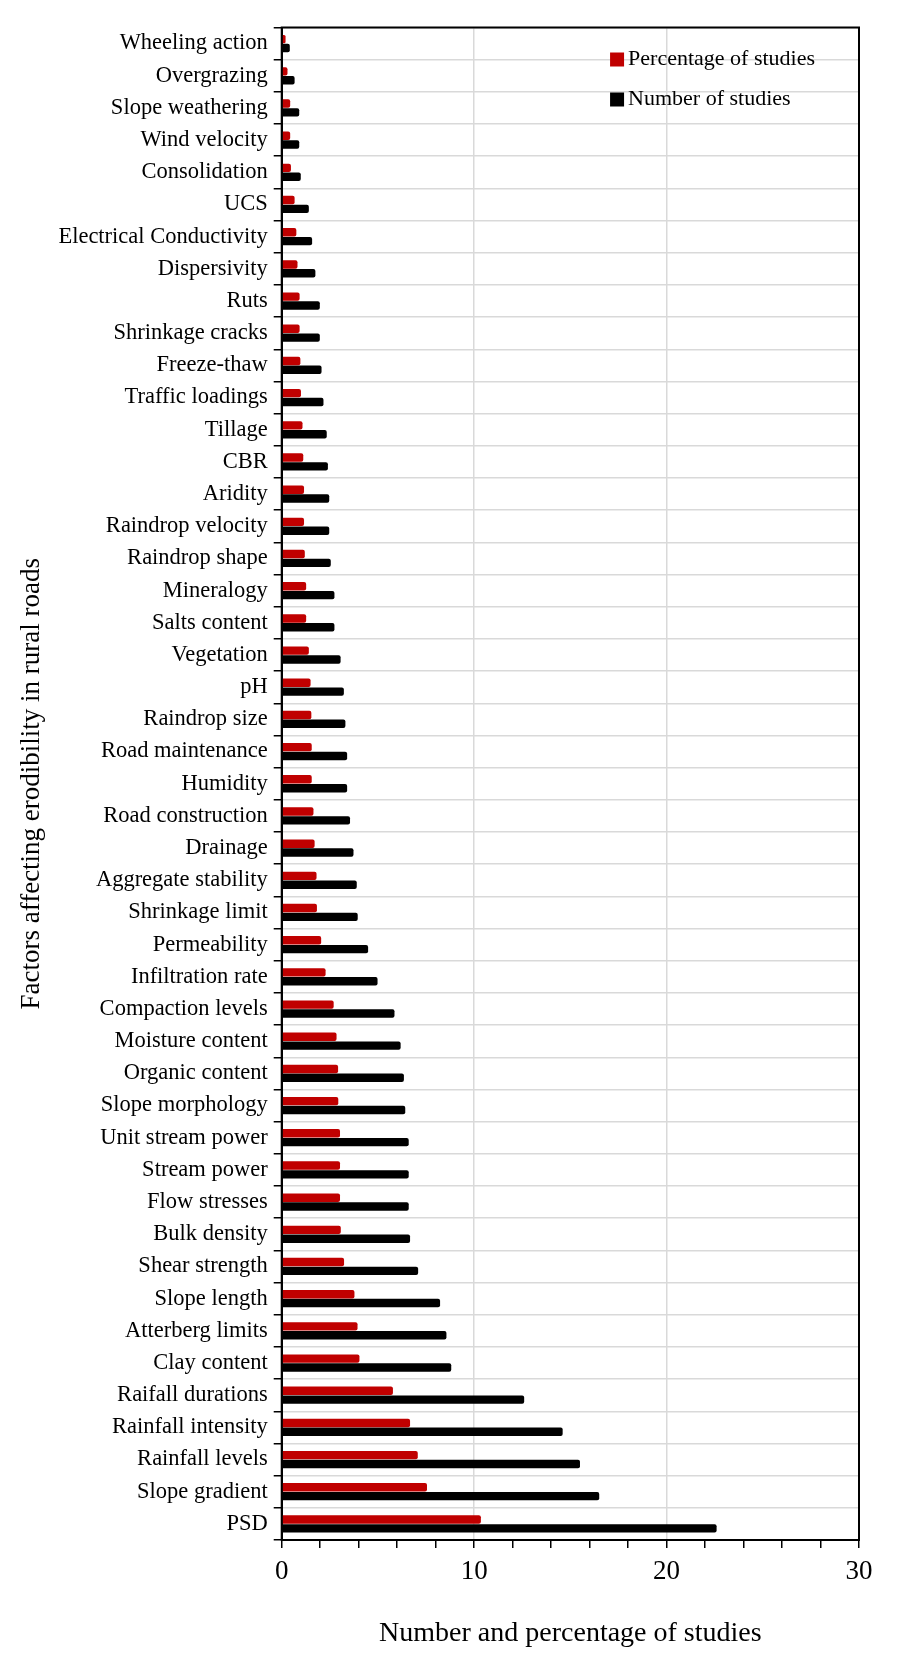 The height and width of the screenshot is (1671, 907). Describe the element at coordinates (226, 847) in the screenshot. I see `y-tick-label: Drainage` at that location.